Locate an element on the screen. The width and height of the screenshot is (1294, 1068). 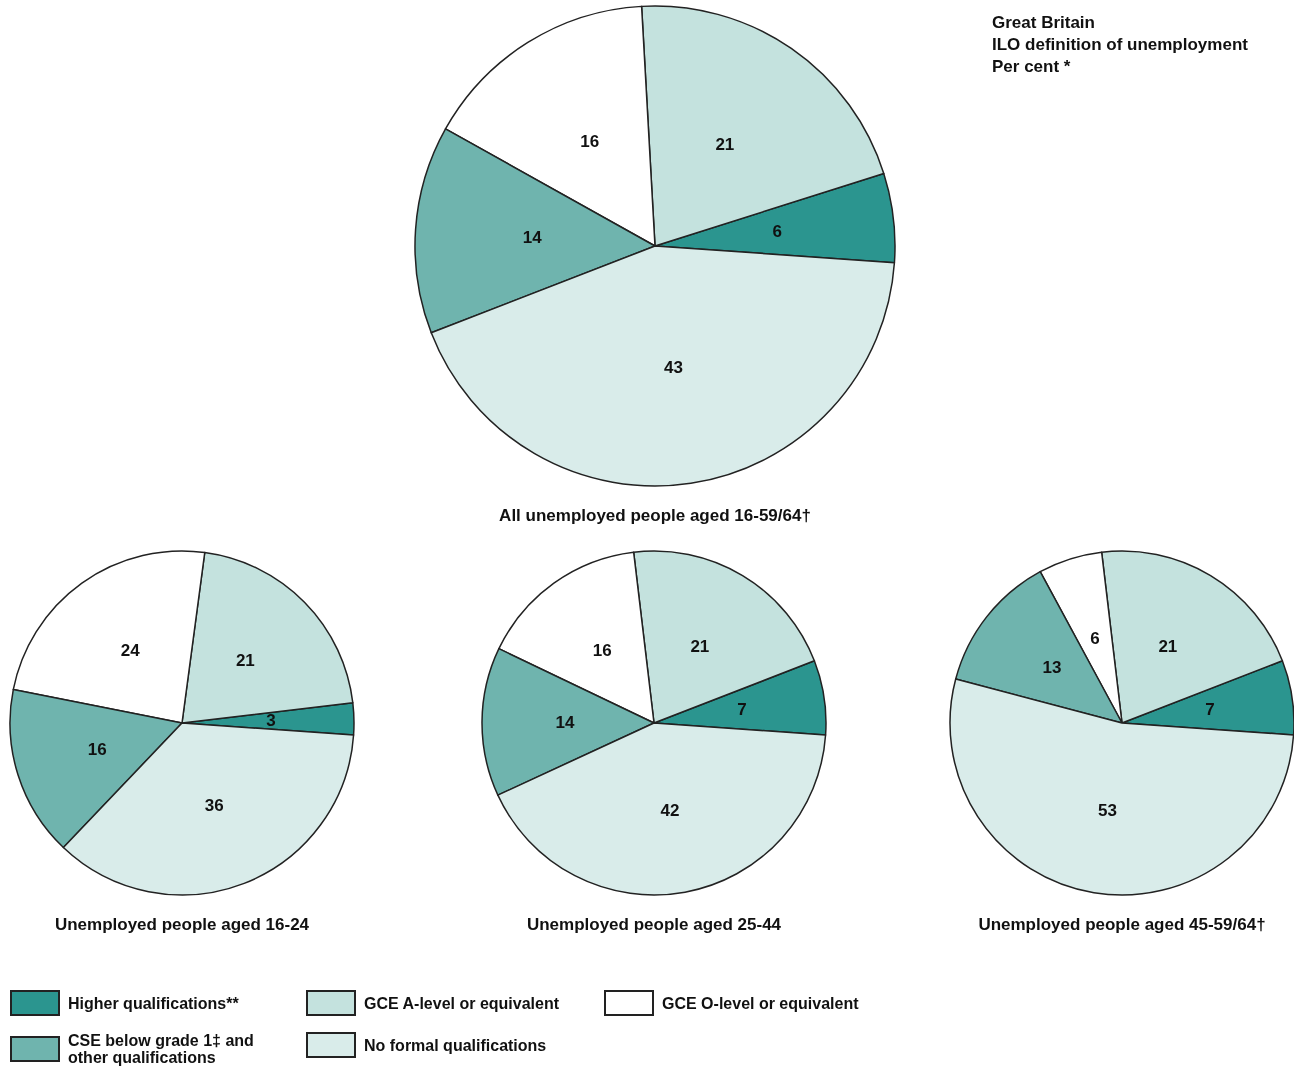
text: All unemployed people aged 16-59/64† is located at coordinates (655, 515).